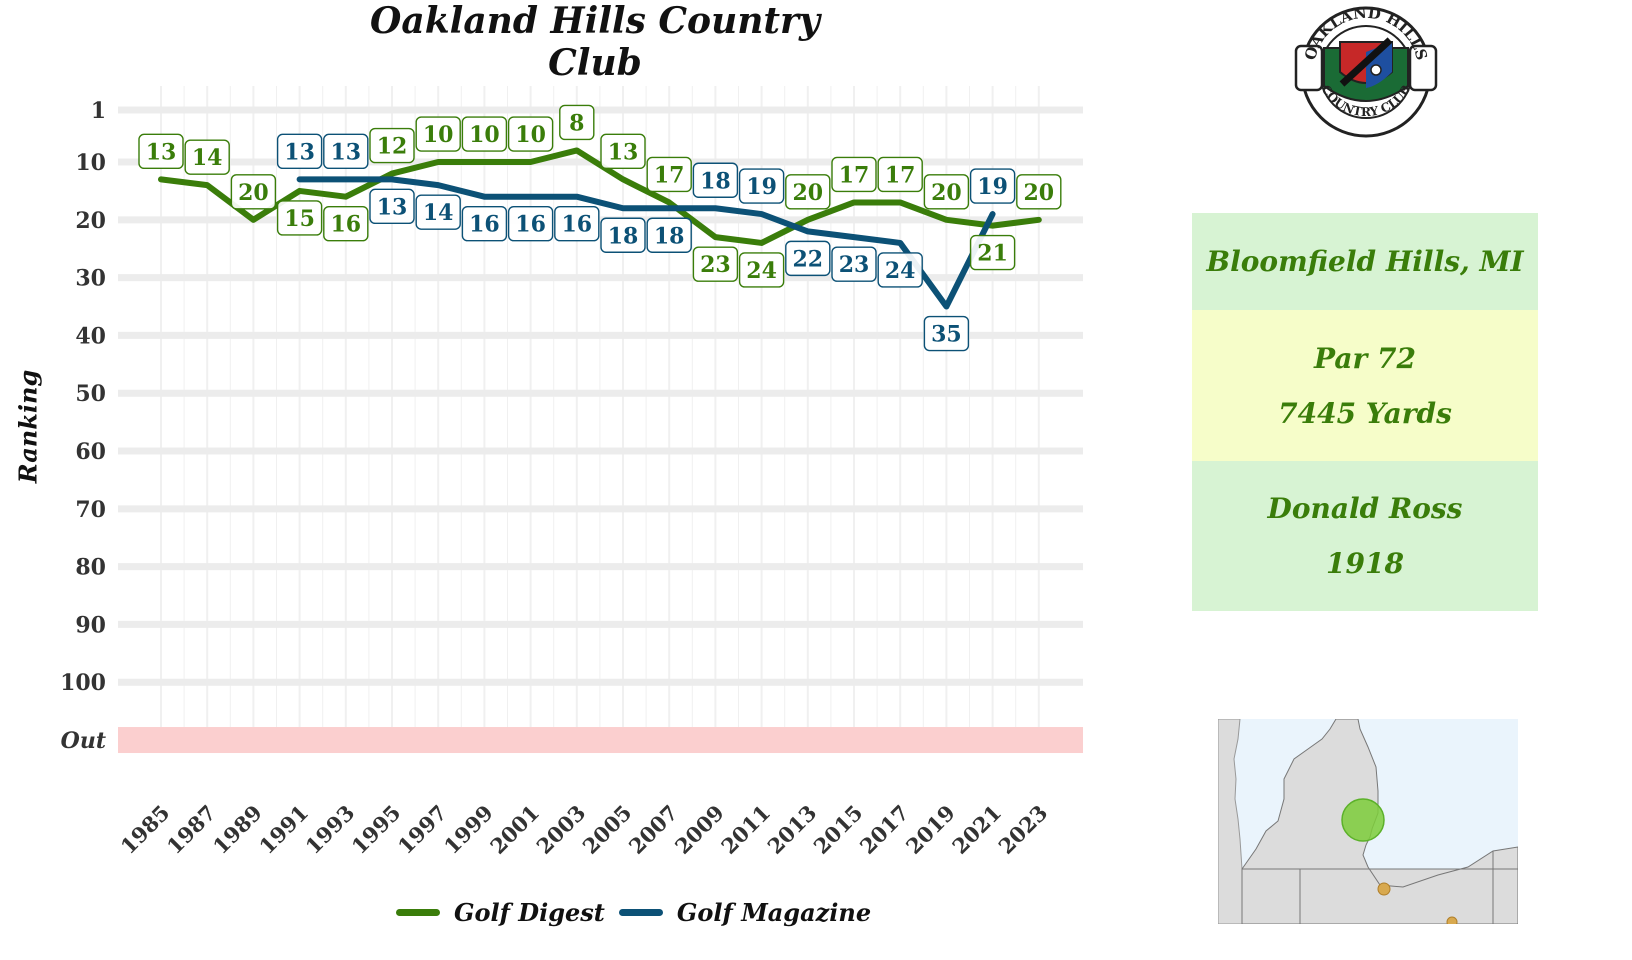 The height and width of the screenshot is (960, 1632). What do you see at coordinates (392, 147) in the screenshot?
I see `golf-digest-data-label: 12` at bounding box center [392, 147].